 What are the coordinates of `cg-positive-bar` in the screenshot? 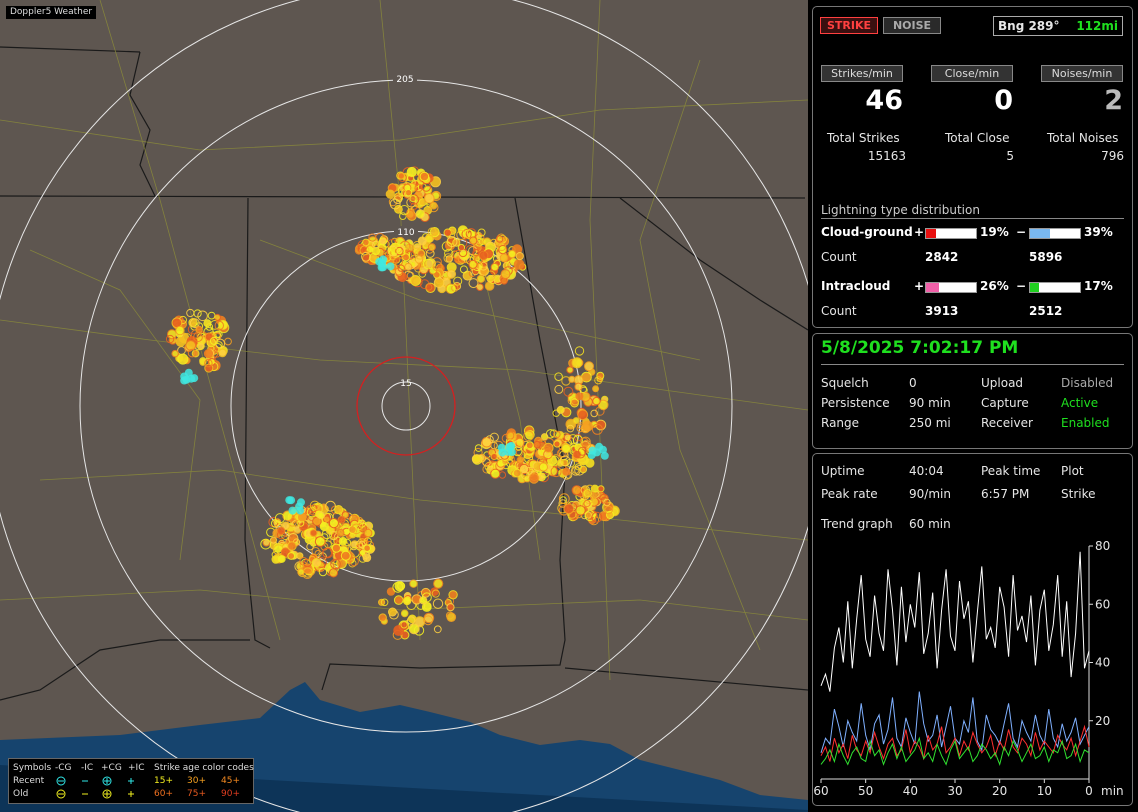 It's located at (951, 233).